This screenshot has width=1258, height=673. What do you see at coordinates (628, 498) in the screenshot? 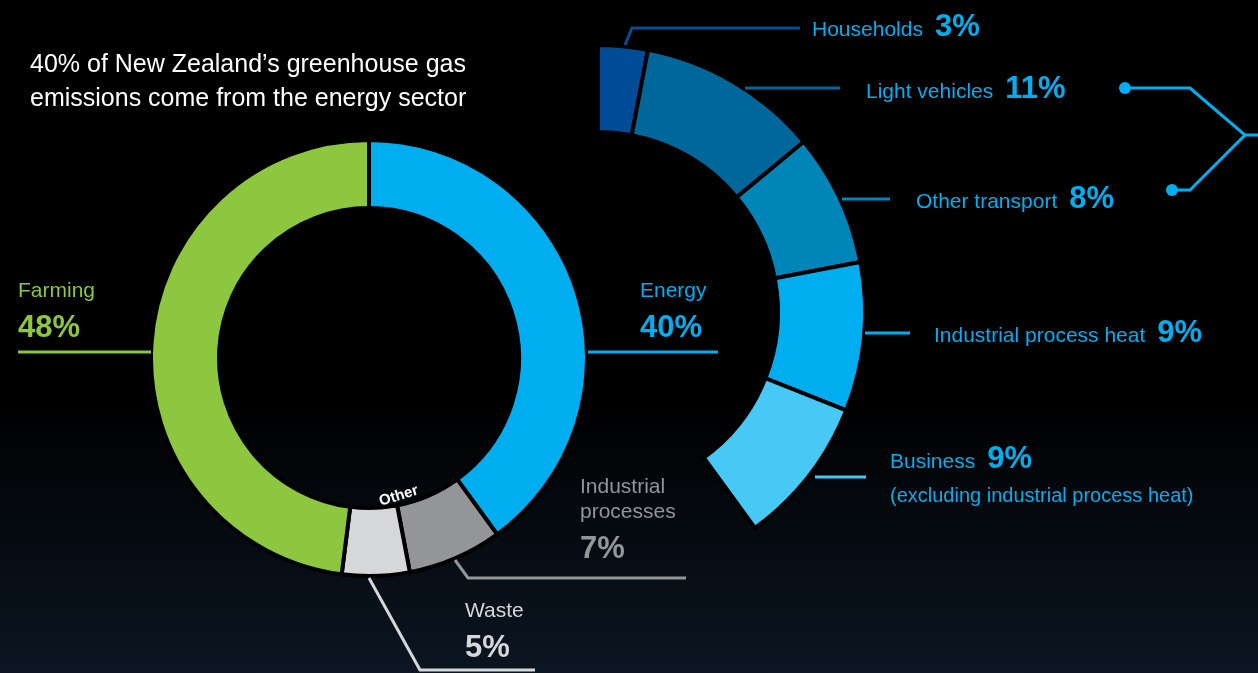
I see `slice-label: Industrial processes` at bounding box center [628, 498].